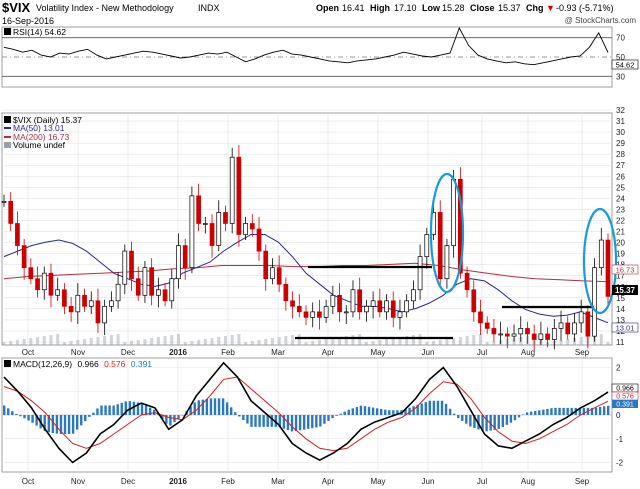 This screenshot has height=489, width=640. Describe the element at coordinates (42, 364) in the screenshot. I see `macd-legend-prefix: MACD(12,26,9)` at that location.